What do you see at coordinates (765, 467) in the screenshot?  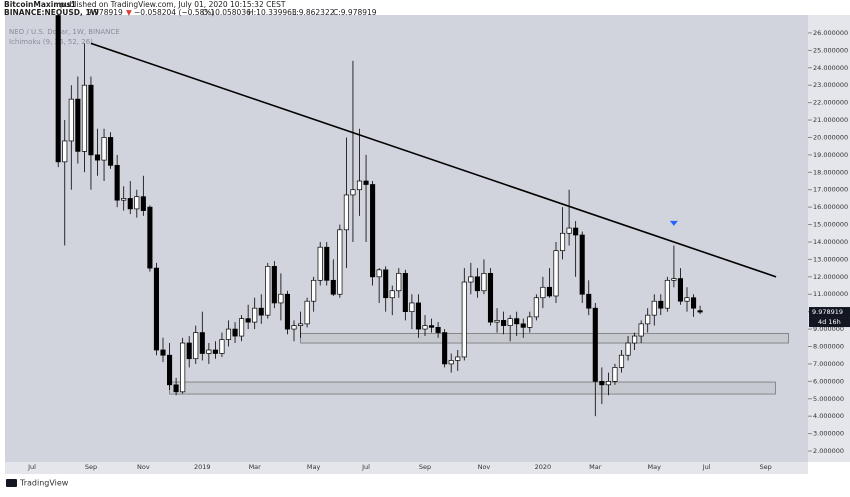 I see `x-tick-label: Sep` at bounding box center [765, 467].